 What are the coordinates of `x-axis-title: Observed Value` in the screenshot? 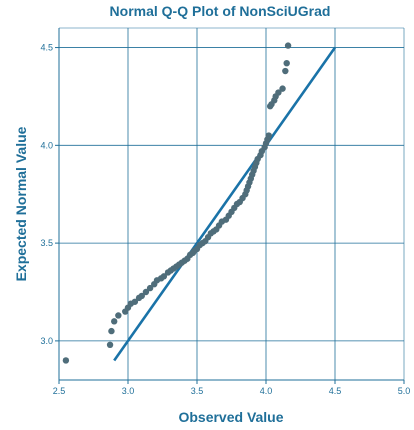 It's located at (230, 417).